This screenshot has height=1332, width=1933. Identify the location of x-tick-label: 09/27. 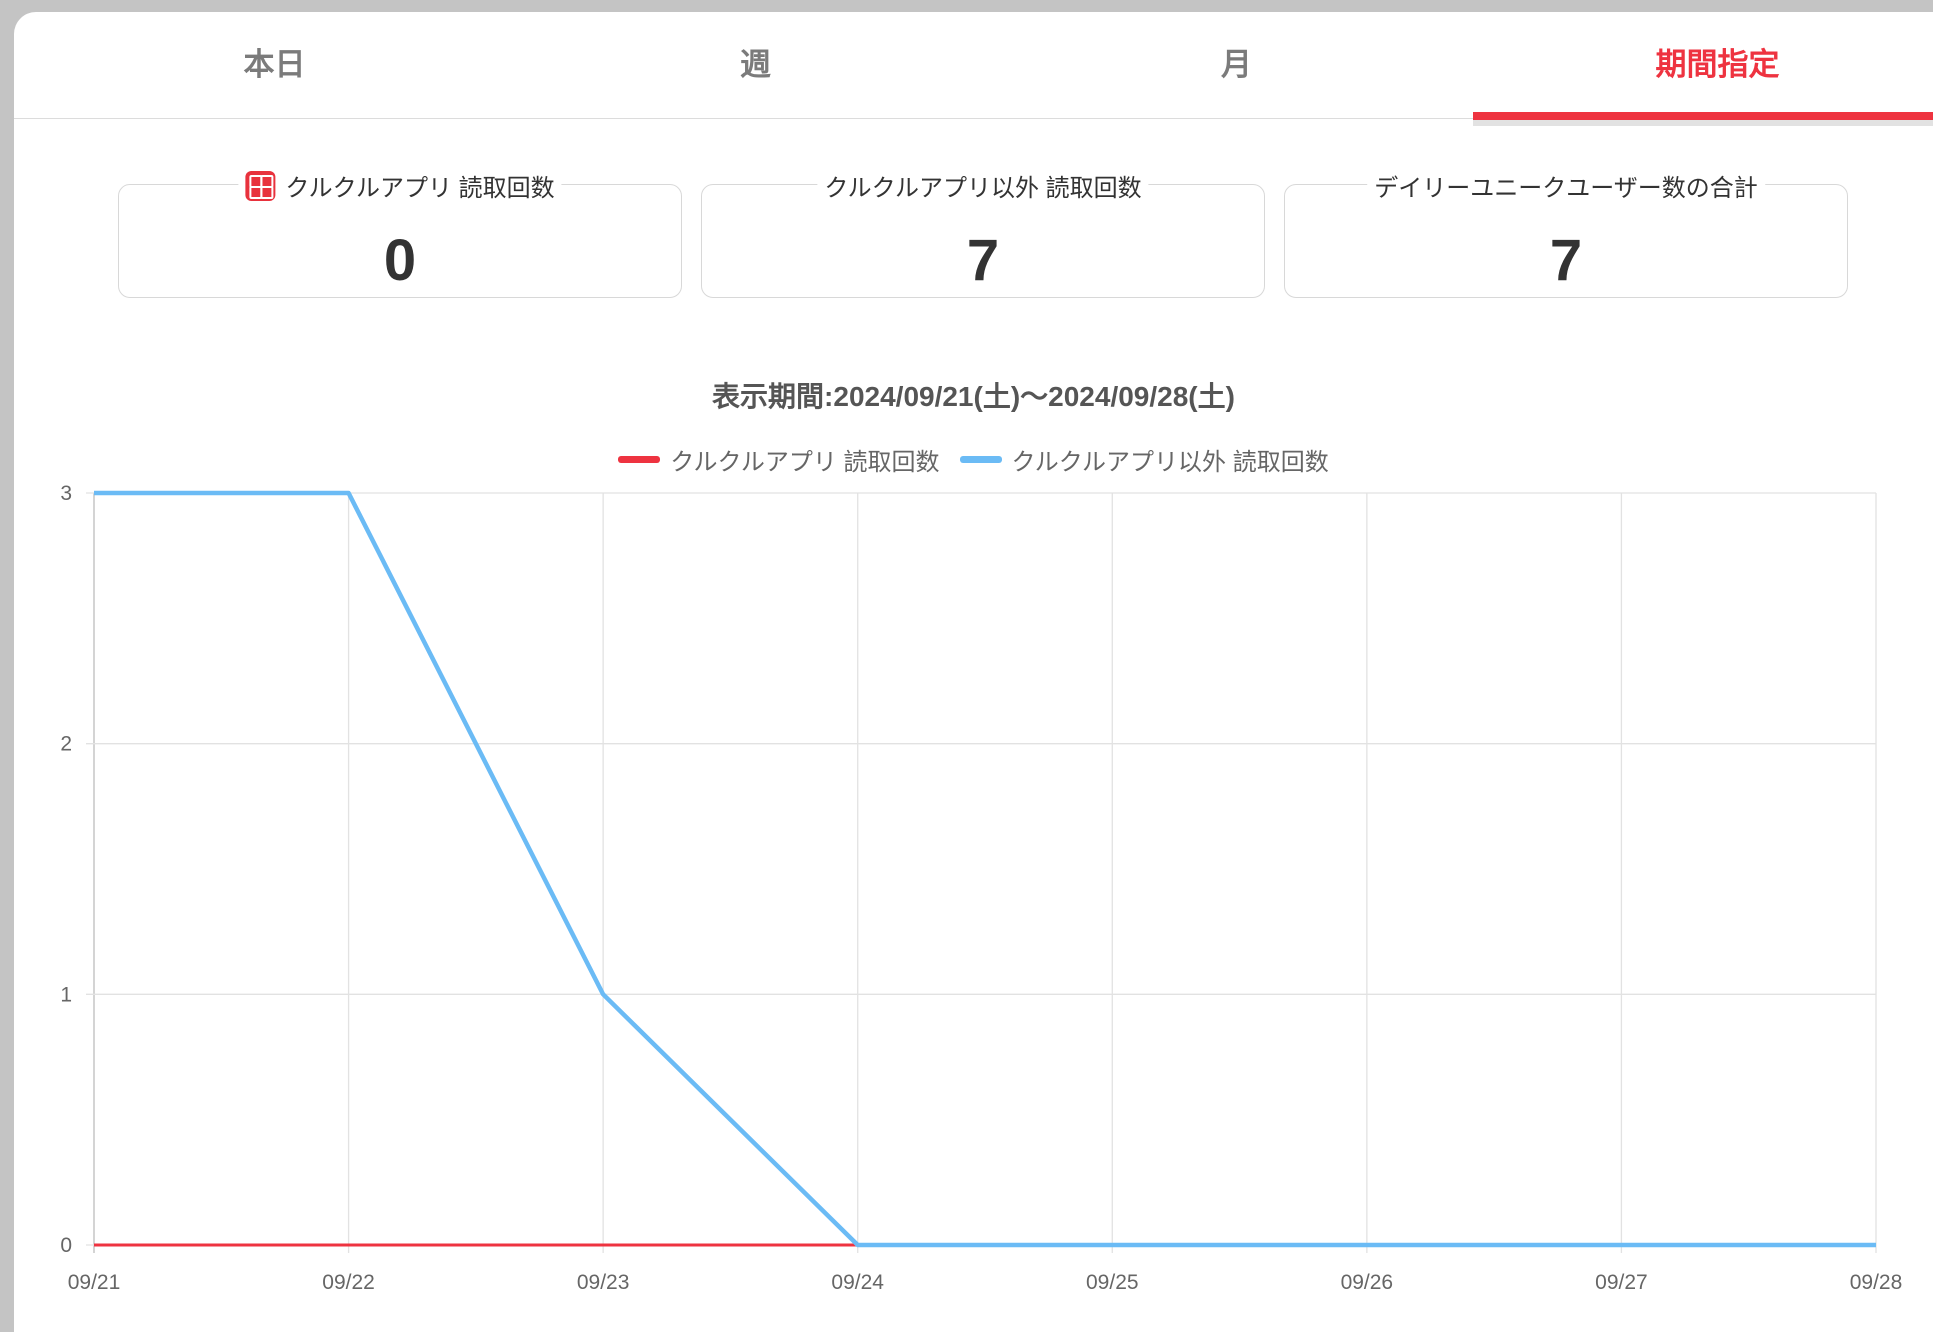
(1621, 1282).